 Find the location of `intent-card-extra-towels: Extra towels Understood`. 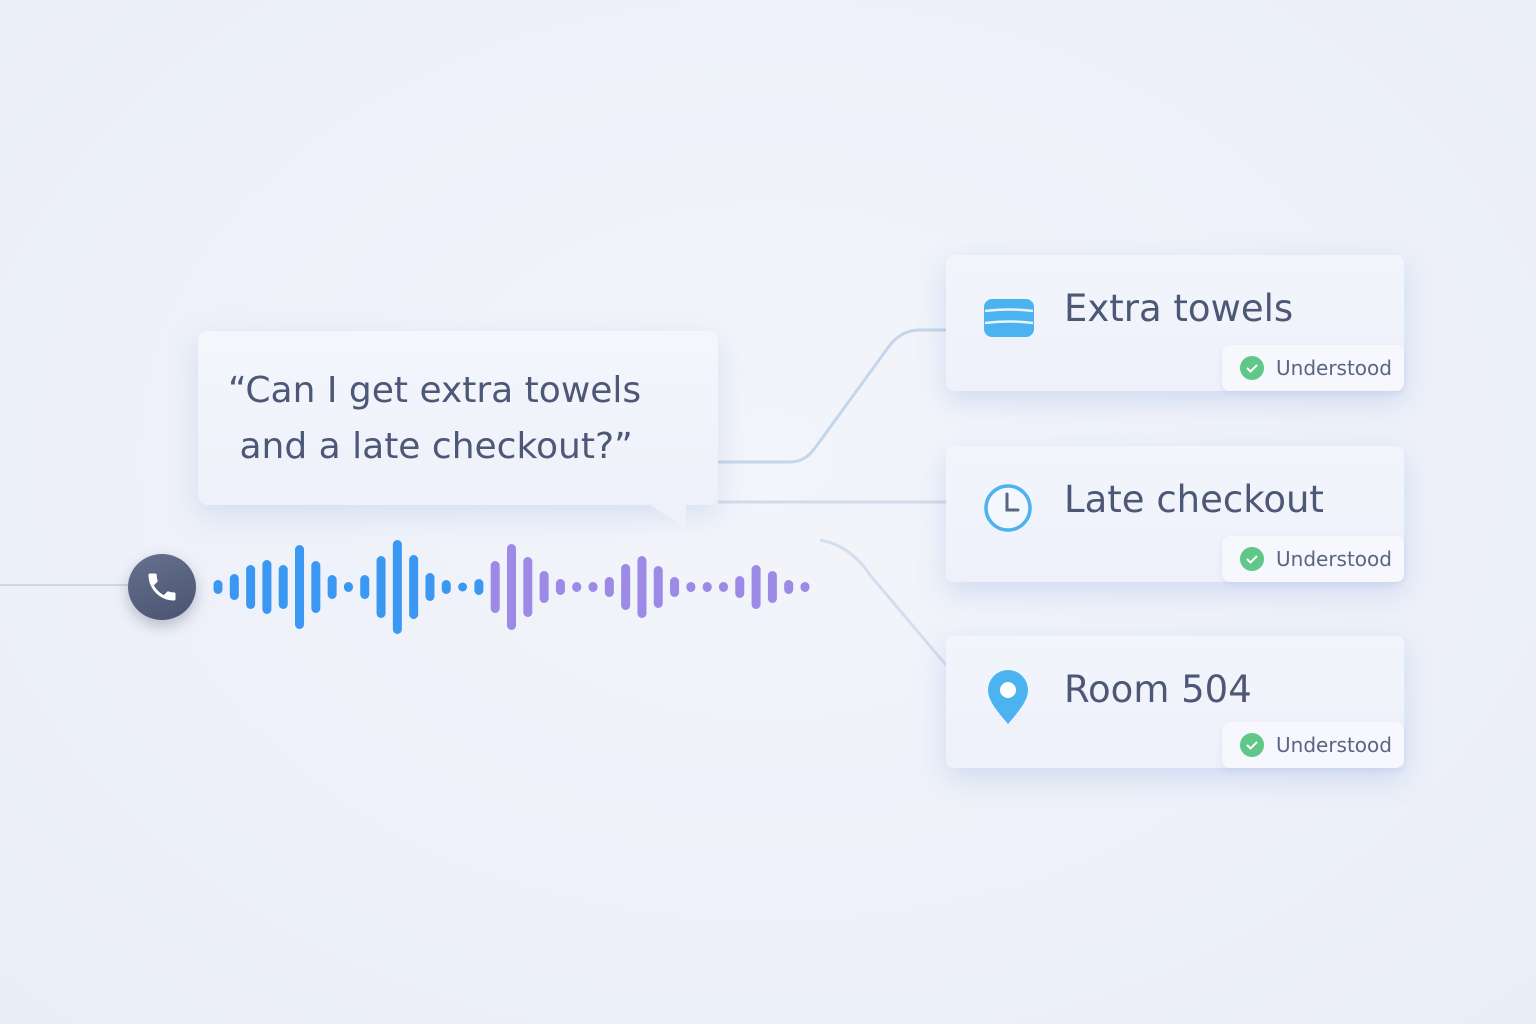

intent-card-extra-towels: Extra towels Understood is located at coordinates (1175, 323).